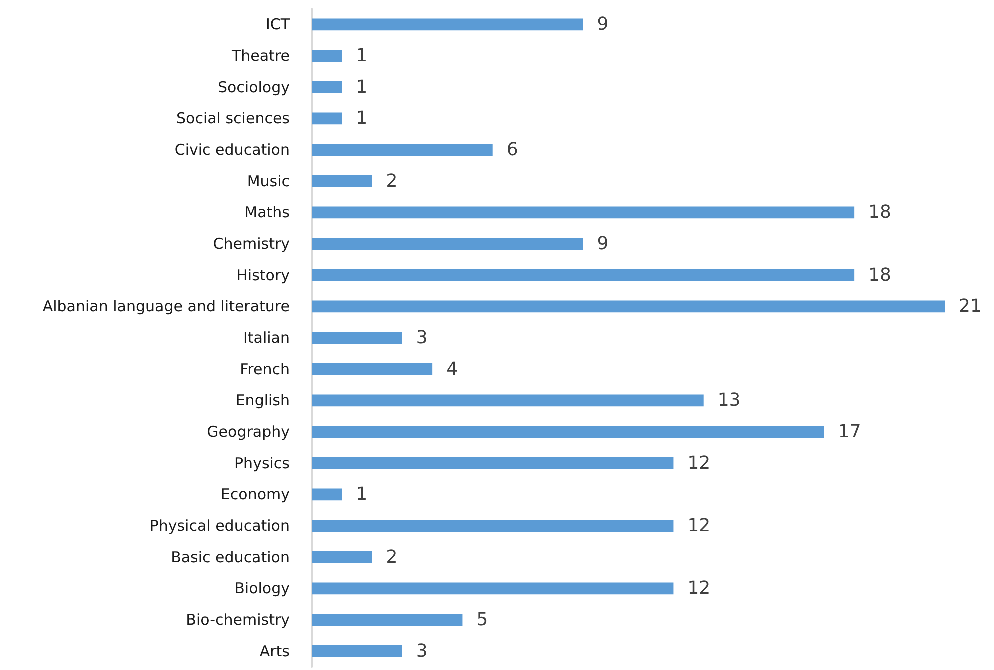 This screenshot has width=994, height=670. Describe the element at coordinates (263, 401) in the screenshot. I see `y-tick-label: English` at that location.